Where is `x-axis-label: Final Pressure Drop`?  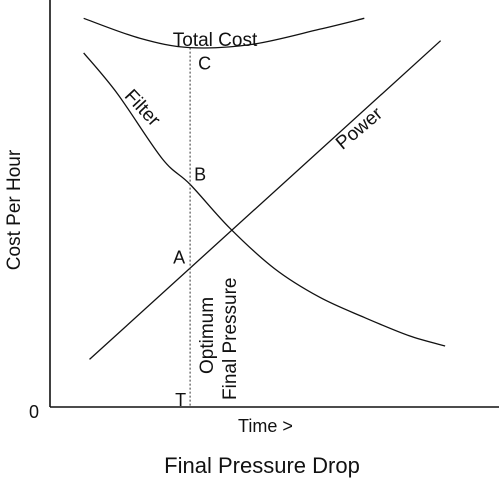
x-axis-label: Final Pressure Drop is located at coordinates (262, 465).